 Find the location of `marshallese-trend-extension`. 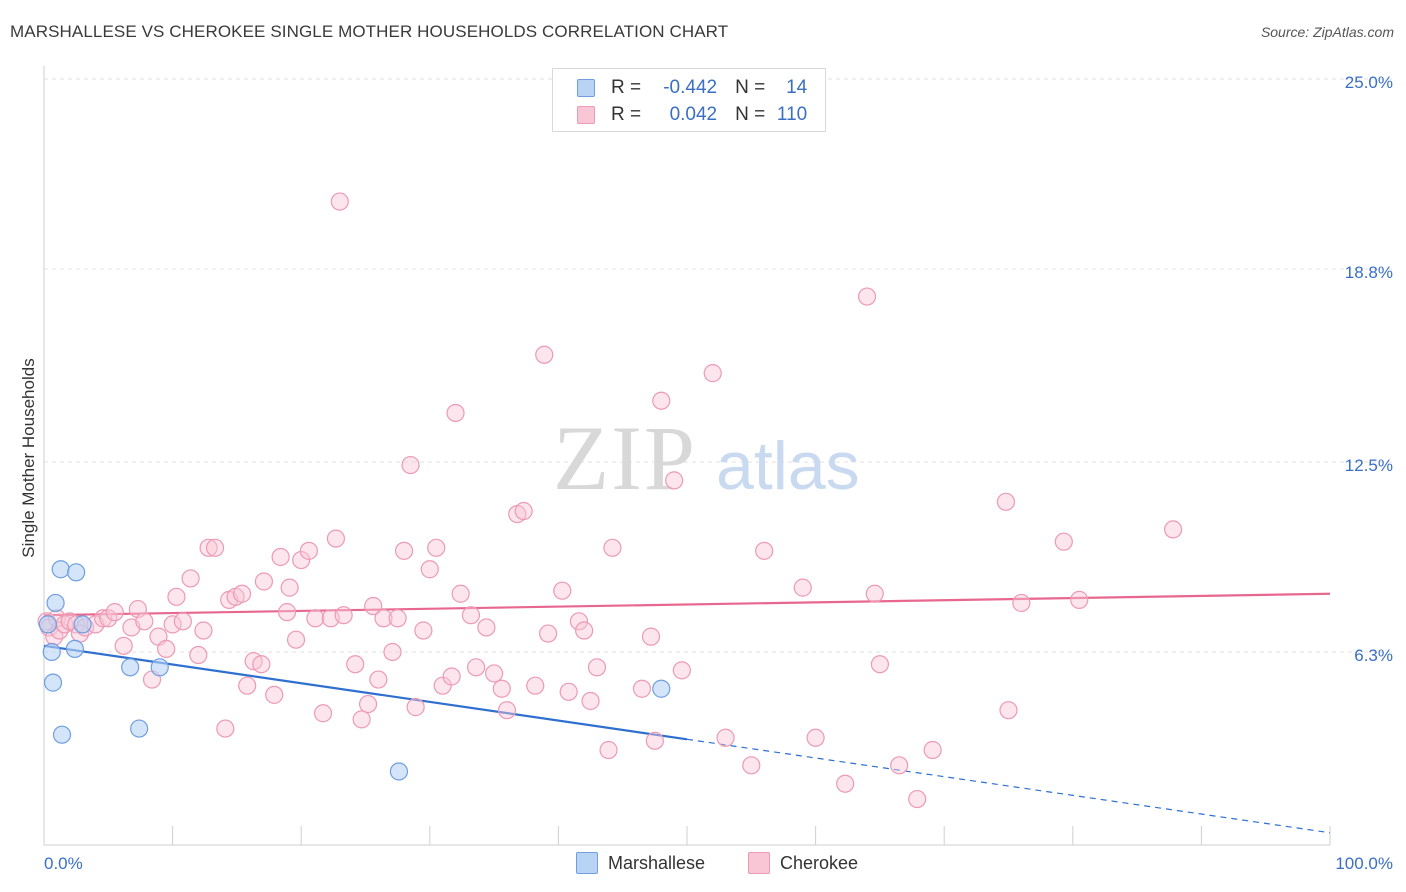

marshallese-trend-extension is located at coordinates (1008, 786).